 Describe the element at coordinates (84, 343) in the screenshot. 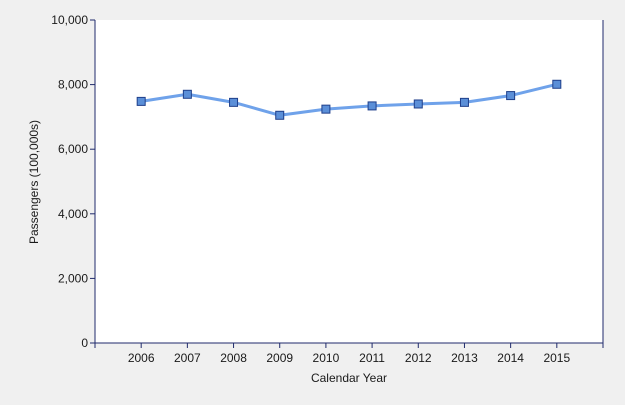

I see `y-tick-label: 0` at that location.